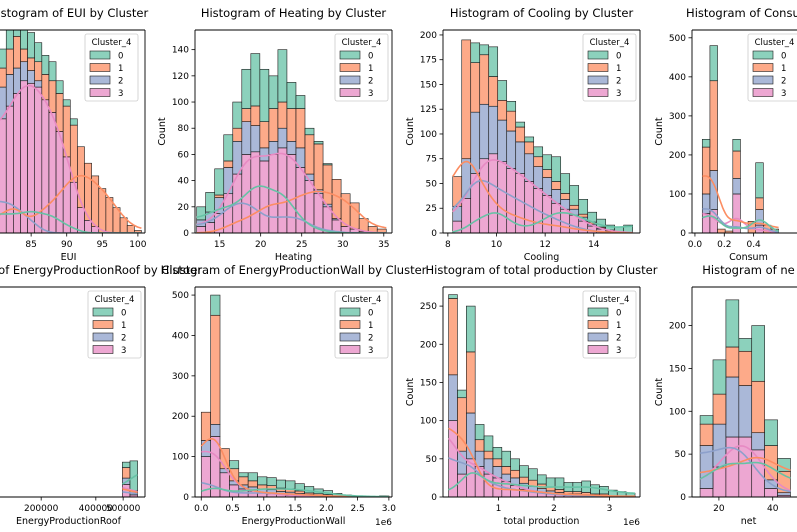 The image size is (797, 532). What do you see at coordinates (301, 245) in the screenshot?
I see `x-tick-label: 25` at bounding box center [301, 245].